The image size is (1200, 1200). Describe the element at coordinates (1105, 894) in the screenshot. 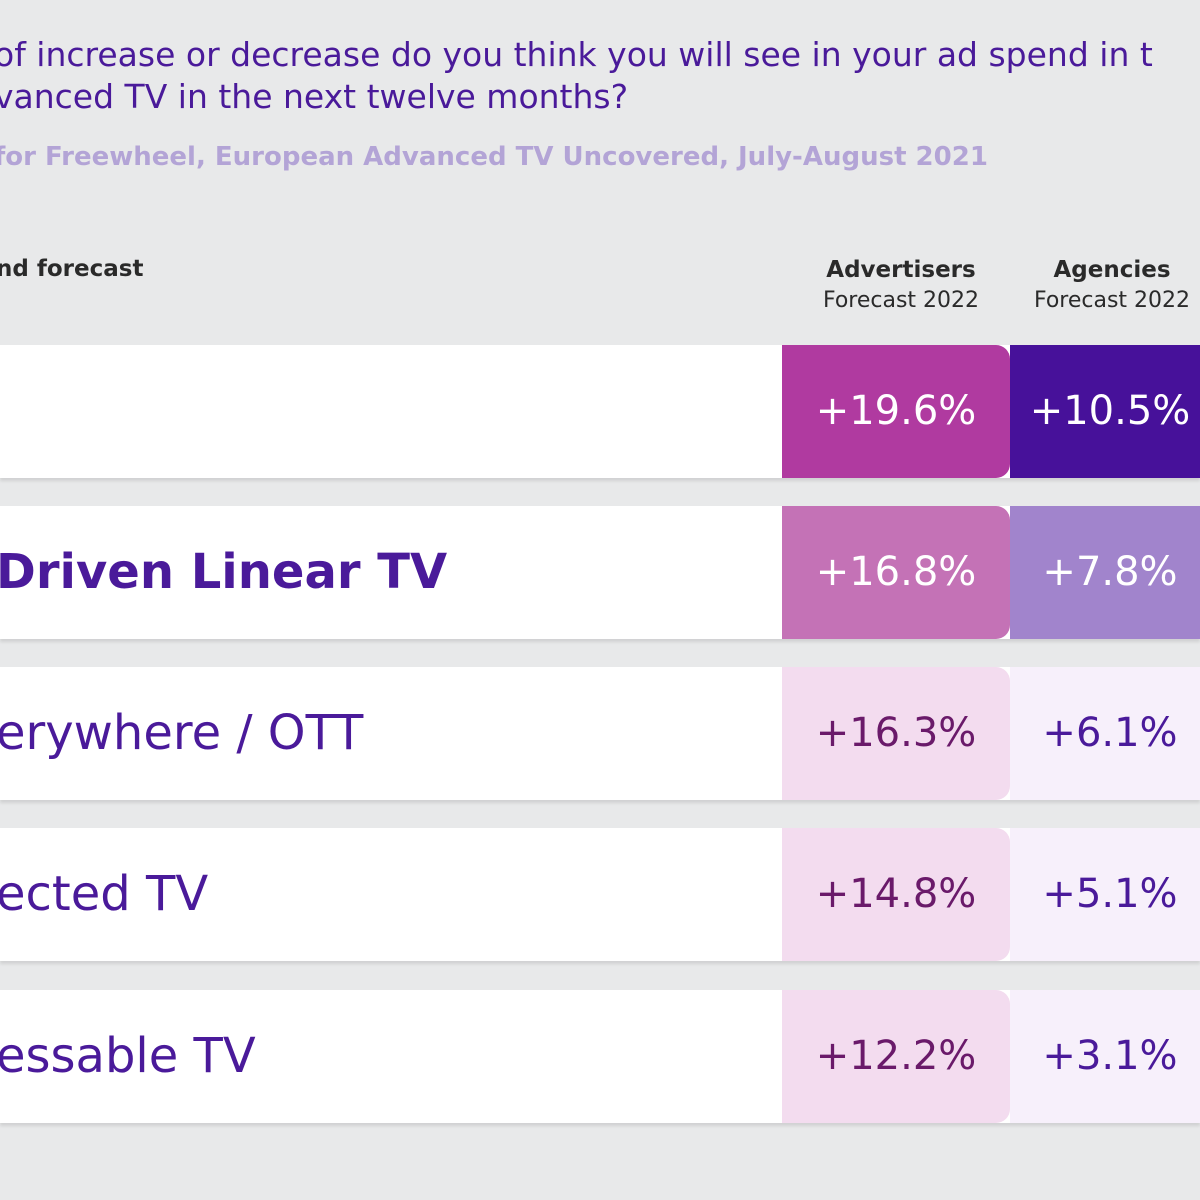

I see `agencies-value: +5.1%` at that location.